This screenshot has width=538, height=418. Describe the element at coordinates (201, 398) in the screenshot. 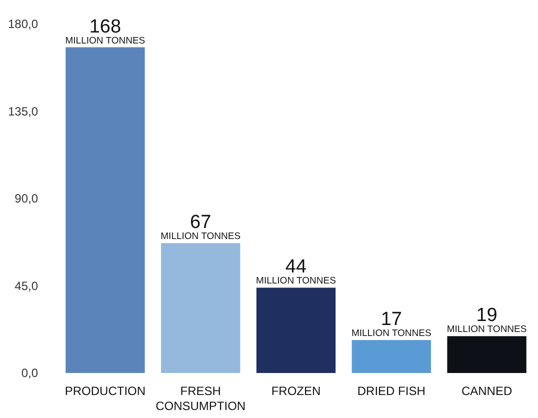

I see `x-tick-label: FRESH CONSUMPTION` at that location.